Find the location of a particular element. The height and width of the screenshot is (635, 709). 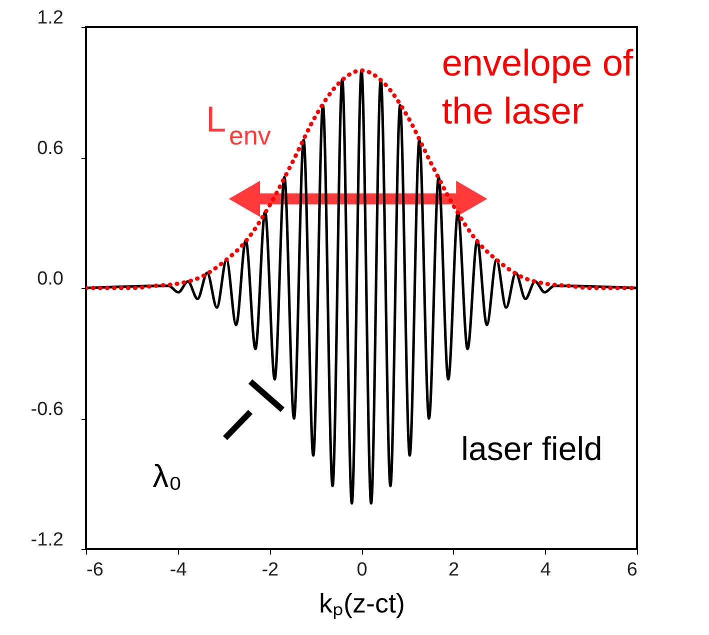

y-tick-label: 1.2 is located at coordinates (50, 18).